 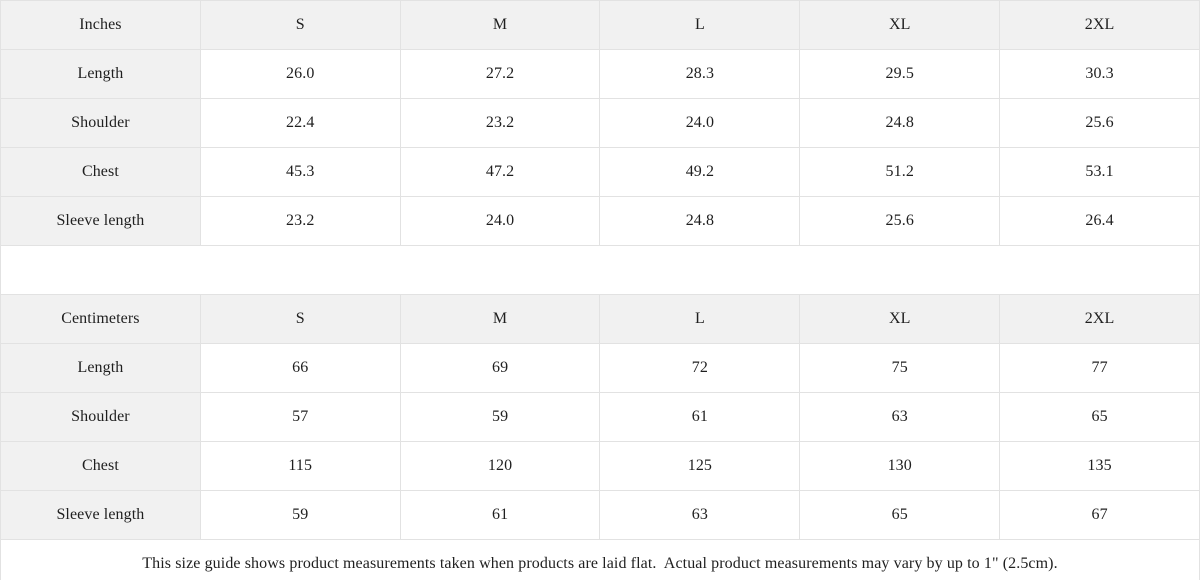 I want to click on table-row: Sleeve length 59 61 63 65 67, so click(x=600, y=515).